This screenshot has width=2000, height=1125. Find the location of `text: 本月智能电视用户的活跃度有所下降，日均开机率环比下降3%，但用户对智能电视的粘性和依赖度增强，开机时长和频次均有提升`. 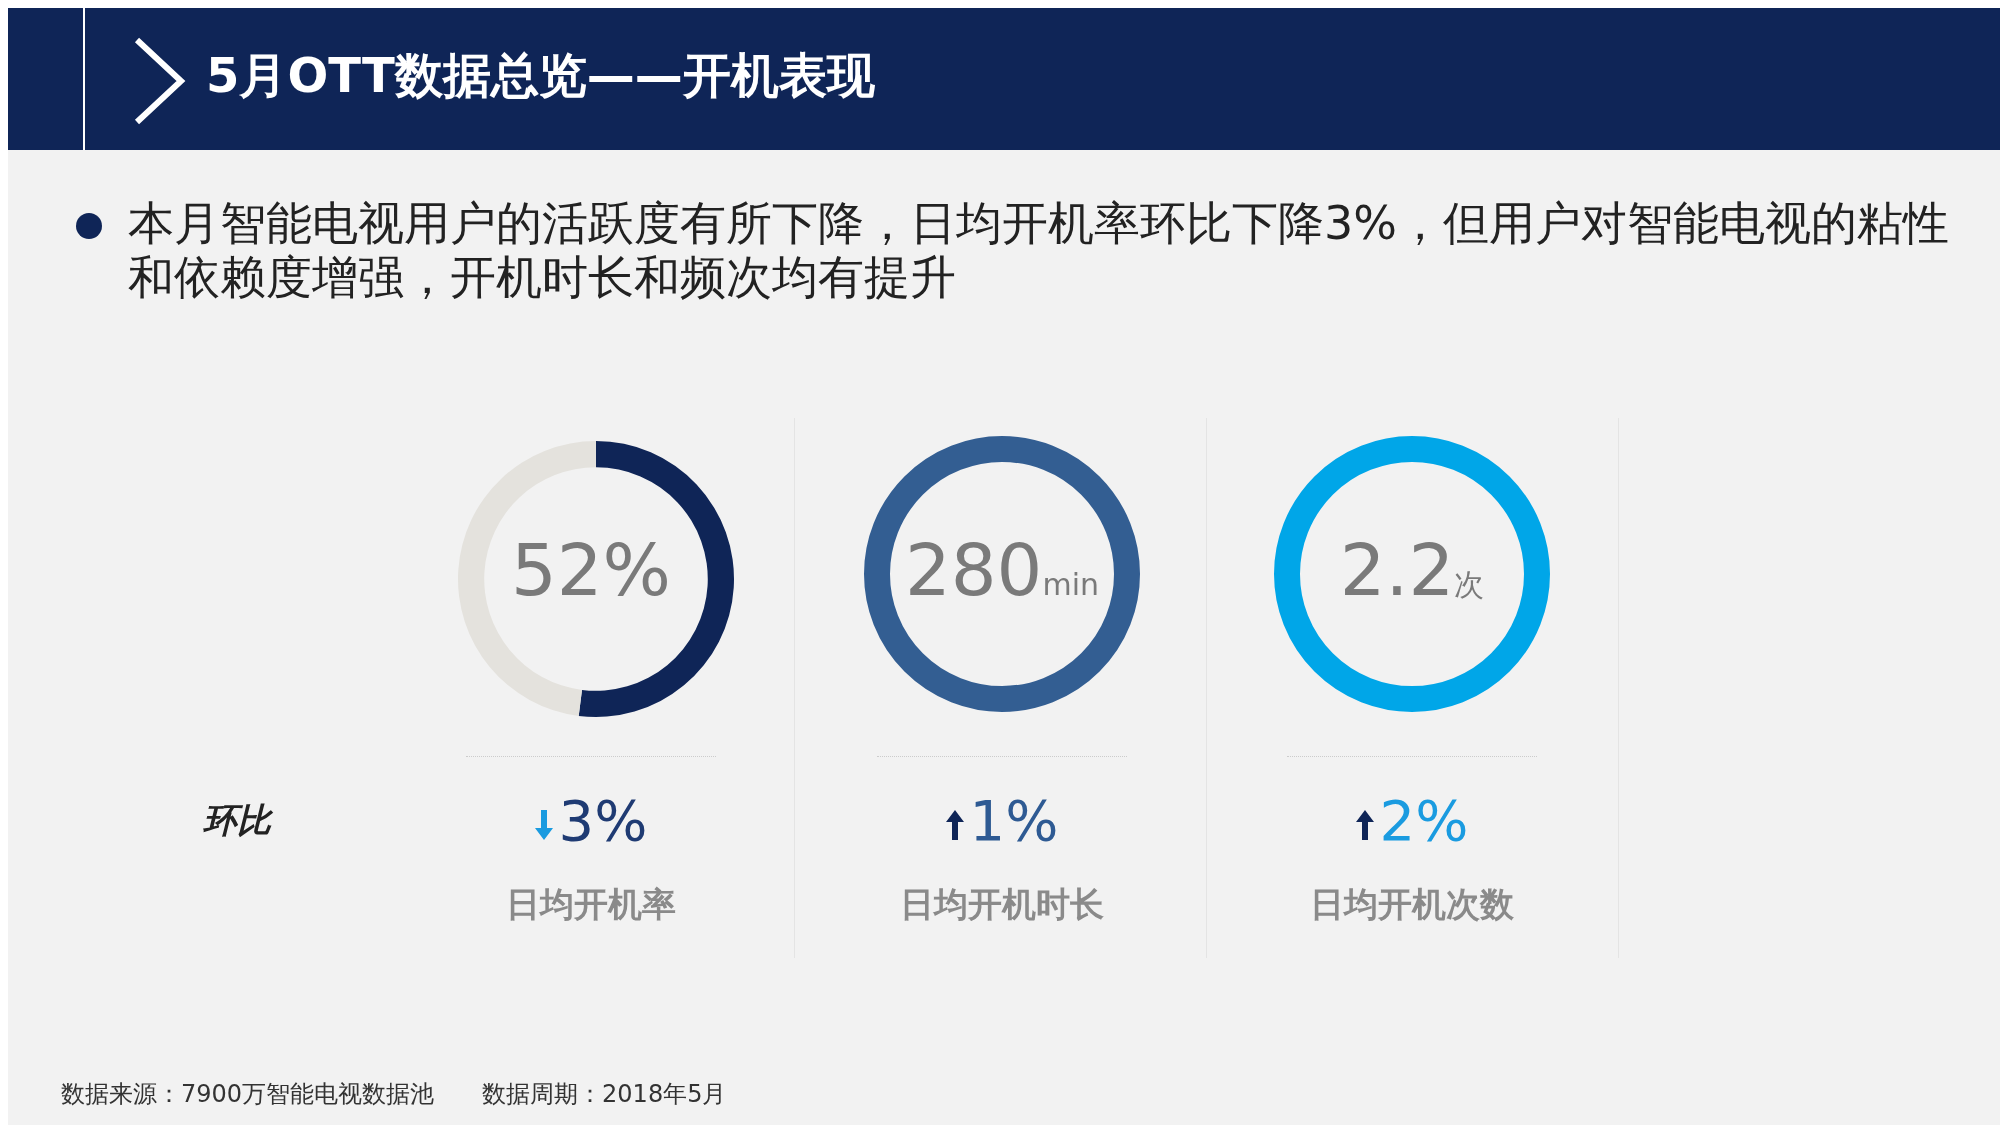

text: 本月智能电视用户的活跃度有所下降，日均开机率环比下降3%，但用户对智能电视的粘性和依赖度增强，开机时长和频次均有提升 is located at coordinates (1039, 250).